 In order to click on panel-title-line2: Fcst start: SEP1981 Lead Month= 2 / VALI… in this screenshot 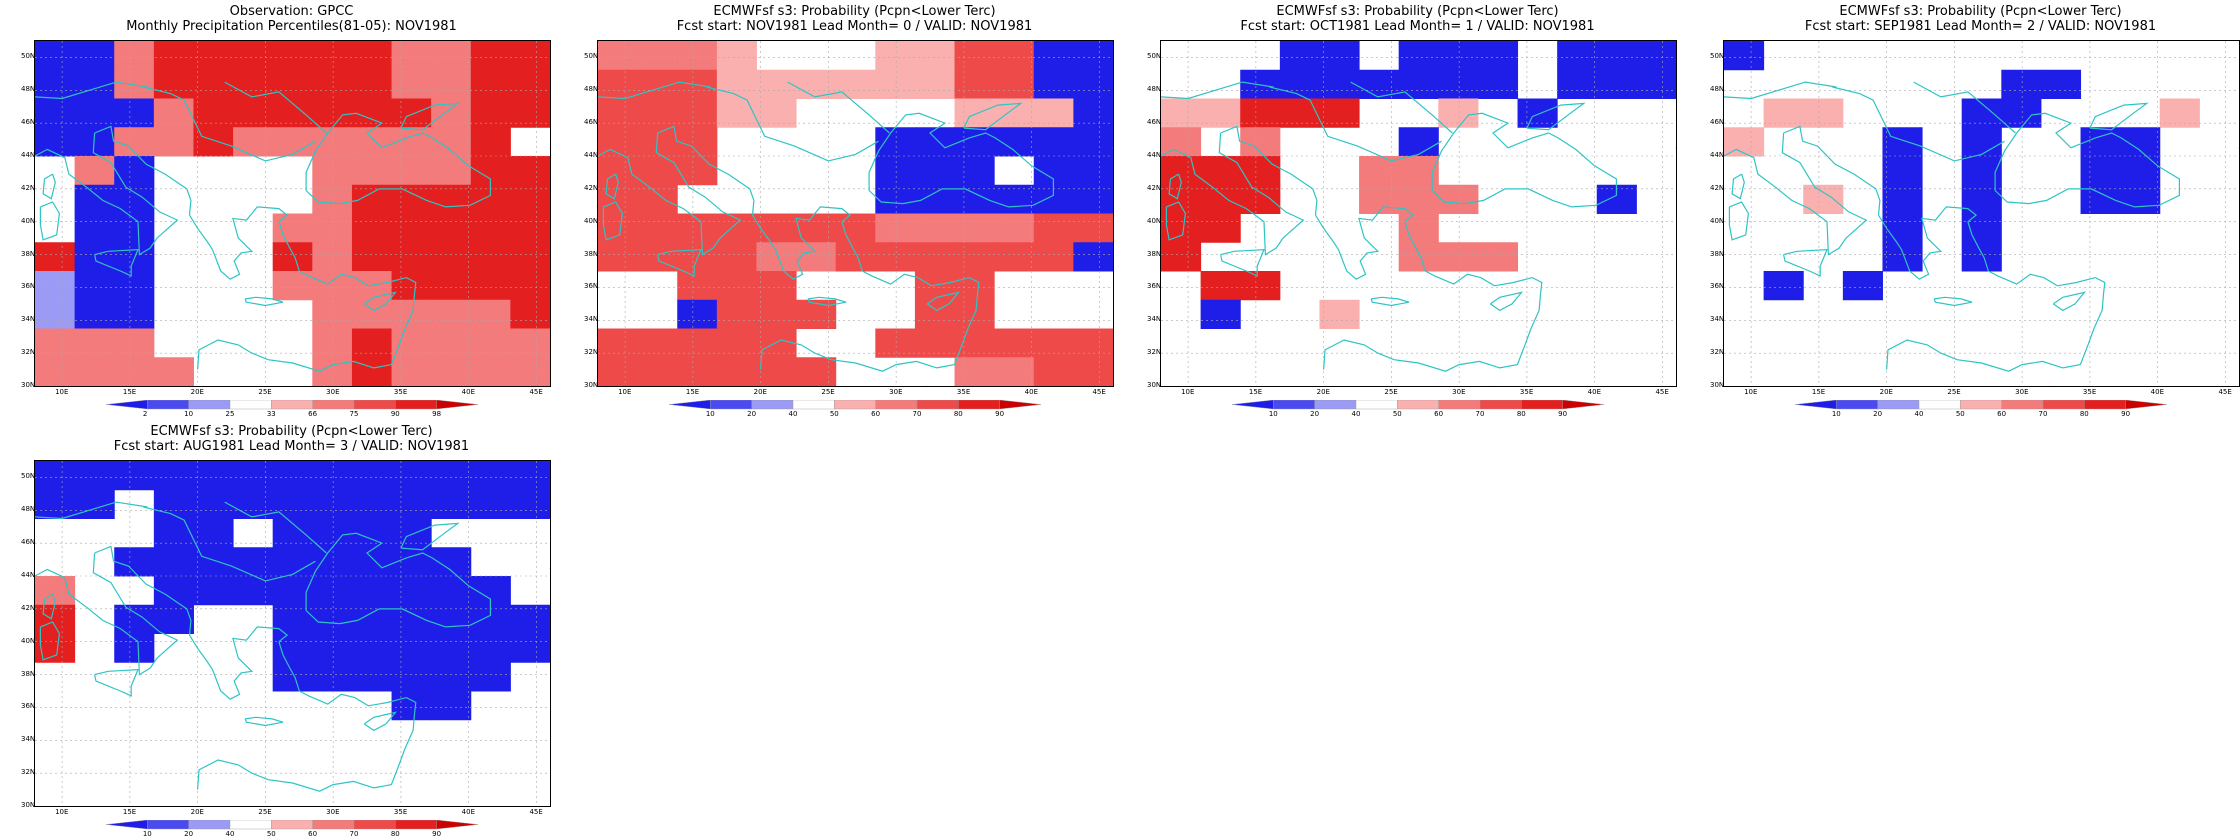, I will do `click(1980, 26)`.